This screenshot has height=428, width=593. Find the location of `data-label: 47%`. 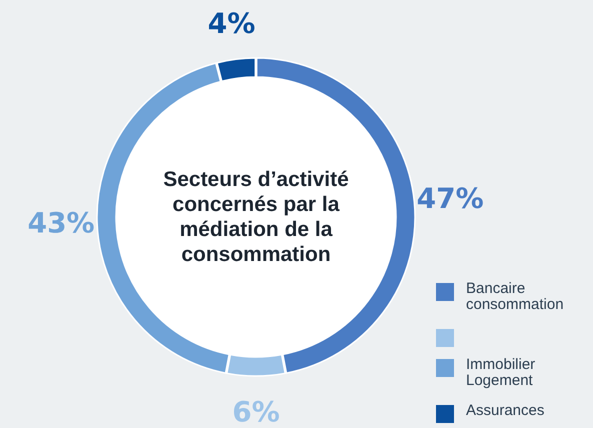

data-label: 47% is located at coordinates (450, 199).